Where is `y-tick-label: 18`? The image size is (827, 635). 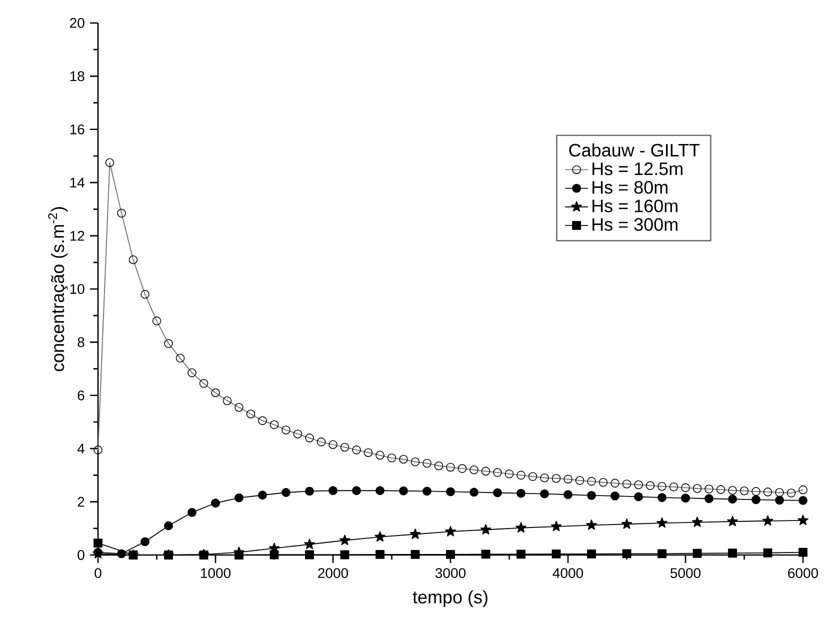
y-tick-label: 18 is located at coordinates (77, 76).